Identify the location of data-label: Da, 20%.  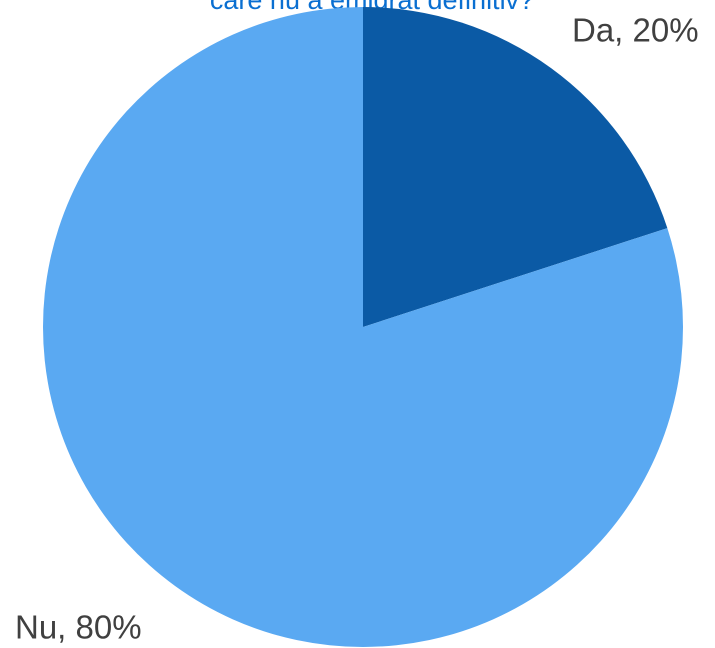
(635, 30).